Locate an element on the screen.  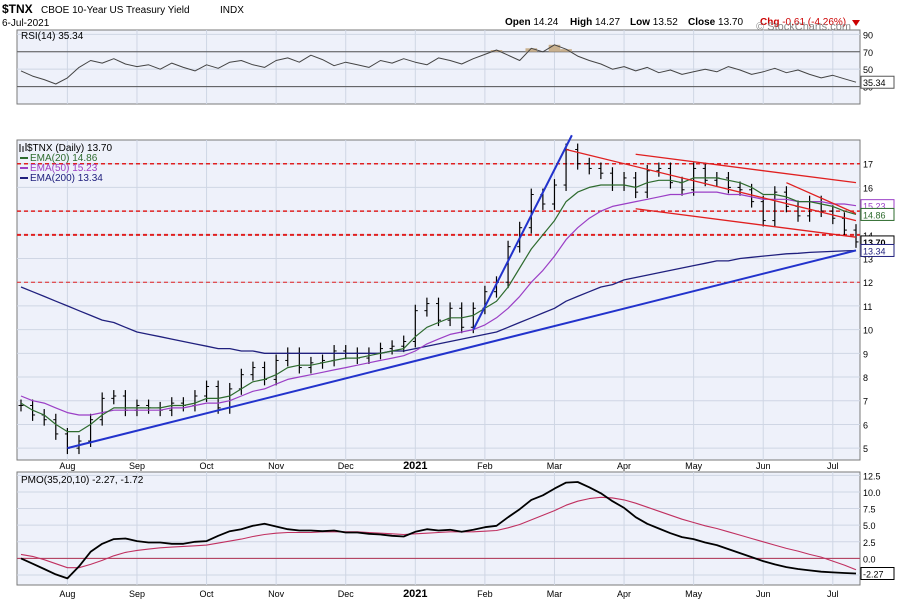
chart-date: 6-Jul-2021 is located at coordinates (26, 23).